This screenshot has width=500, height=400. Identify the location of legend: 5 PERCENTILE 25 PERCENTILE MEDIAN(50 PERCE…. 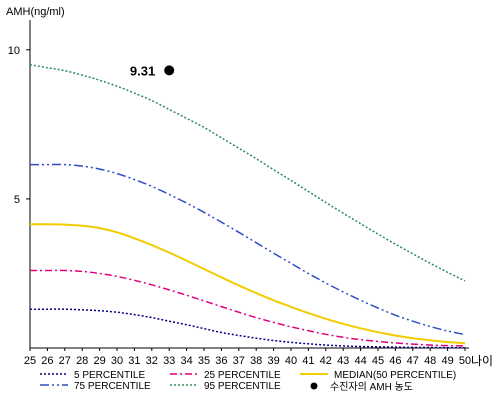
(248, 381).